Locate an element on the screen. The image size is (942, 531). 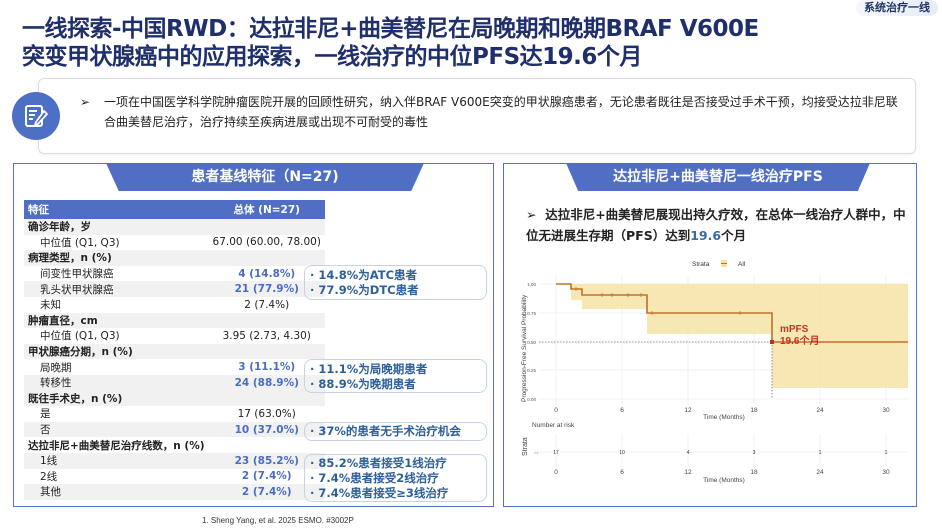
table-row: 否 10 (37.0%) is located at coordinates (174, 429).